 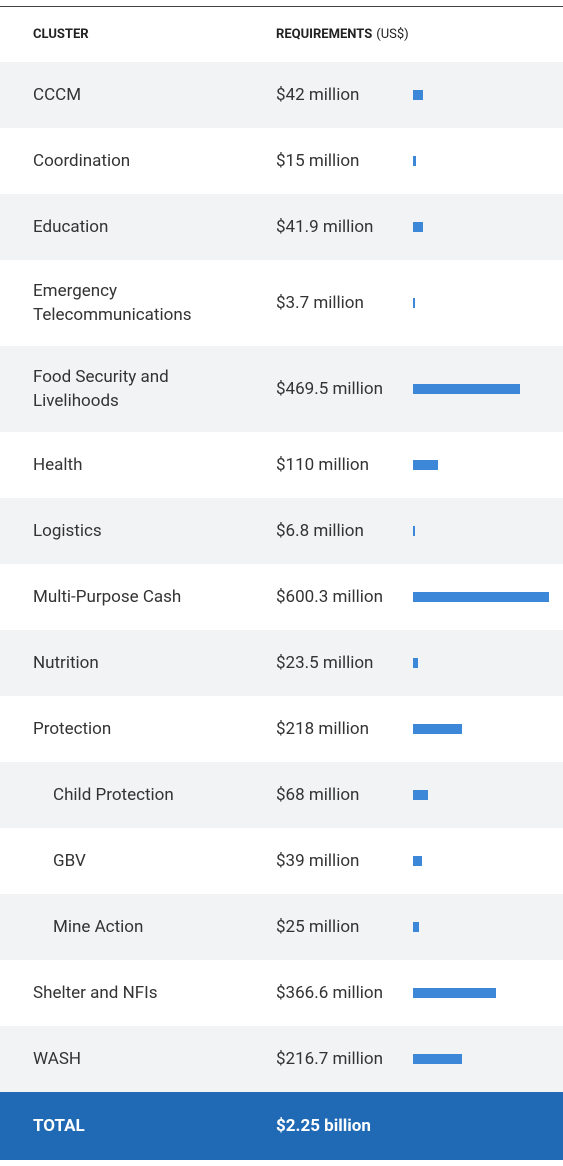 What do you see at coordinates (57, 1059) in the screenshot?
I see `cluster-name: WASH` at bounding box center [57, 1059].